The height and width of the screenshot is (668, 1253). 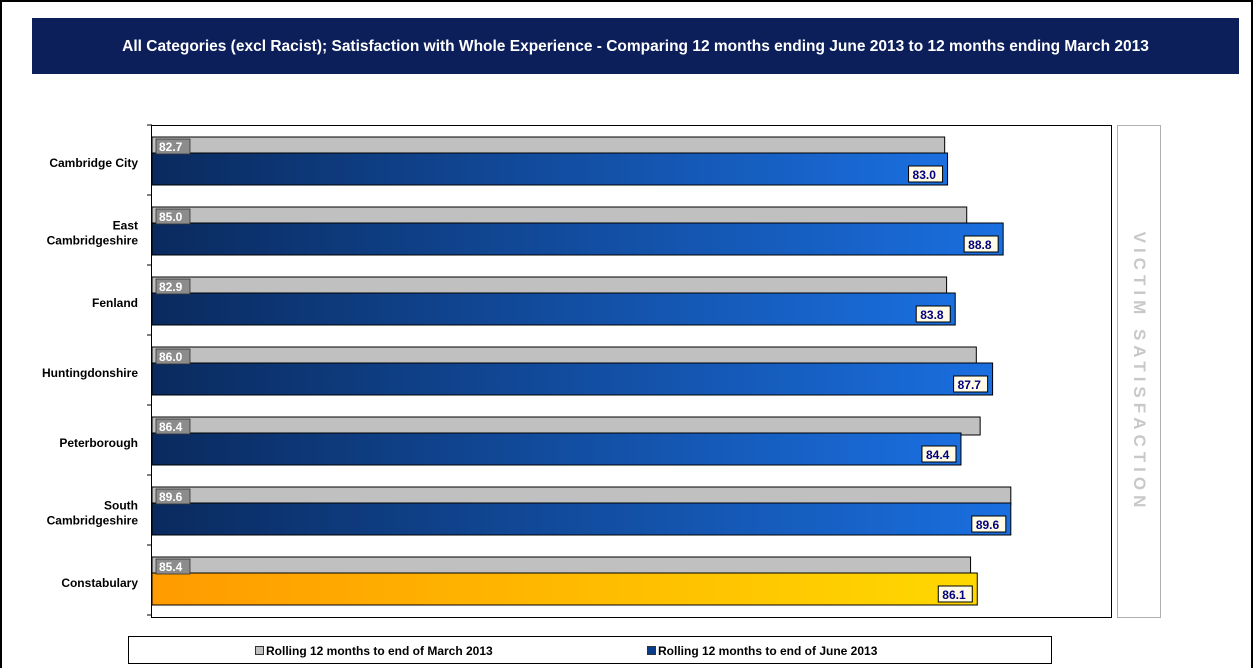 What do you see at coordinates (556, 449) in the screenshot?
I see `bar-june-peterborough` at bounding box center [556, 449].